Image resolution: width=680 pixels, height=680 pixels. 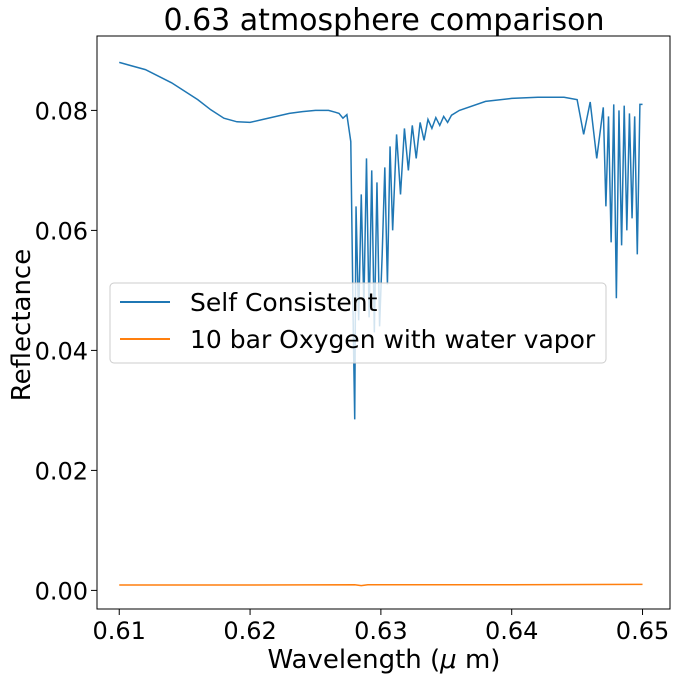 What do you see at coordinates (119, 631) in the screenshot?
I see `x-tick-label: 0.61` at bounding box center [119, 631].